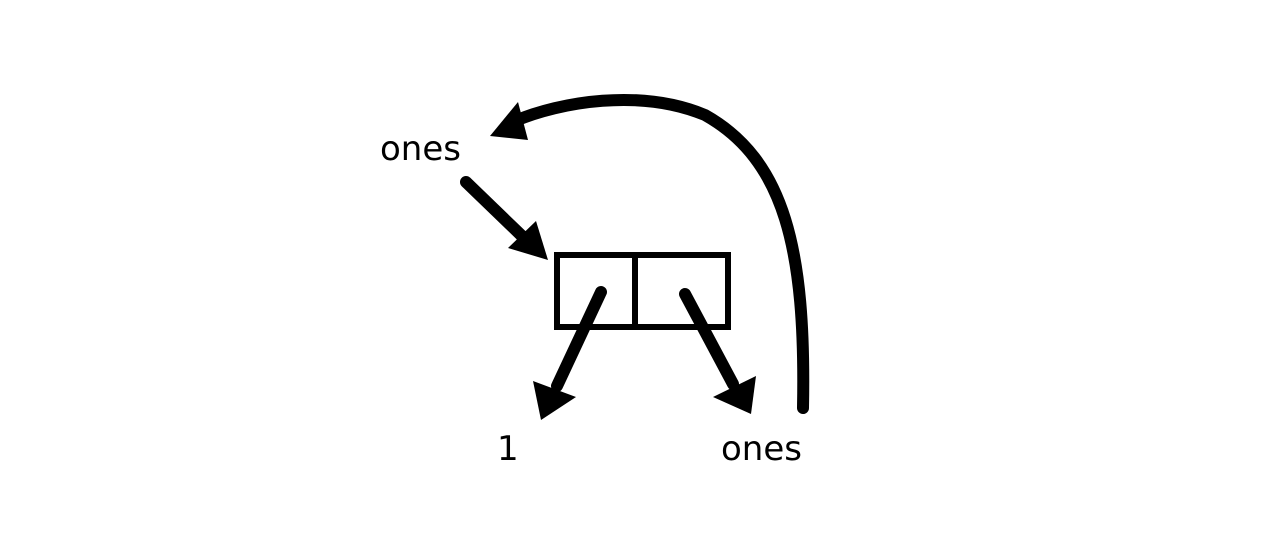 The height and width of the screenshot is (544, 1278). What do you see at coordinates (761, 449) in the screenshot?
I see `ones-label-bottom: ones` at bounding box center [761, 449].